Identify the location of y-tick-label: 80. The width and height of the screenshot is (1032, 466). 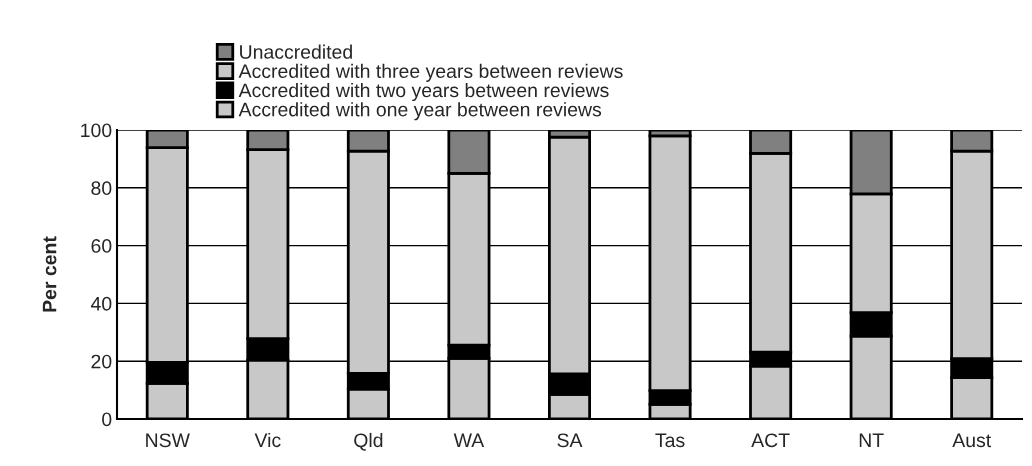
(101, 188).